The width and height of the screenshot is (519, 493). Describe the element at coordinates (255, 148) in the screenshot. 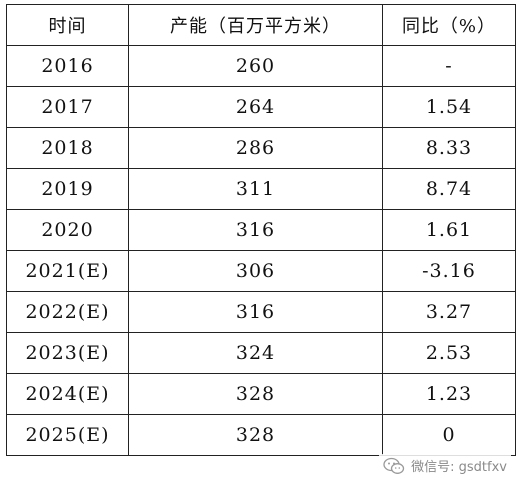

I see `cell-capacity: 286` at that location.